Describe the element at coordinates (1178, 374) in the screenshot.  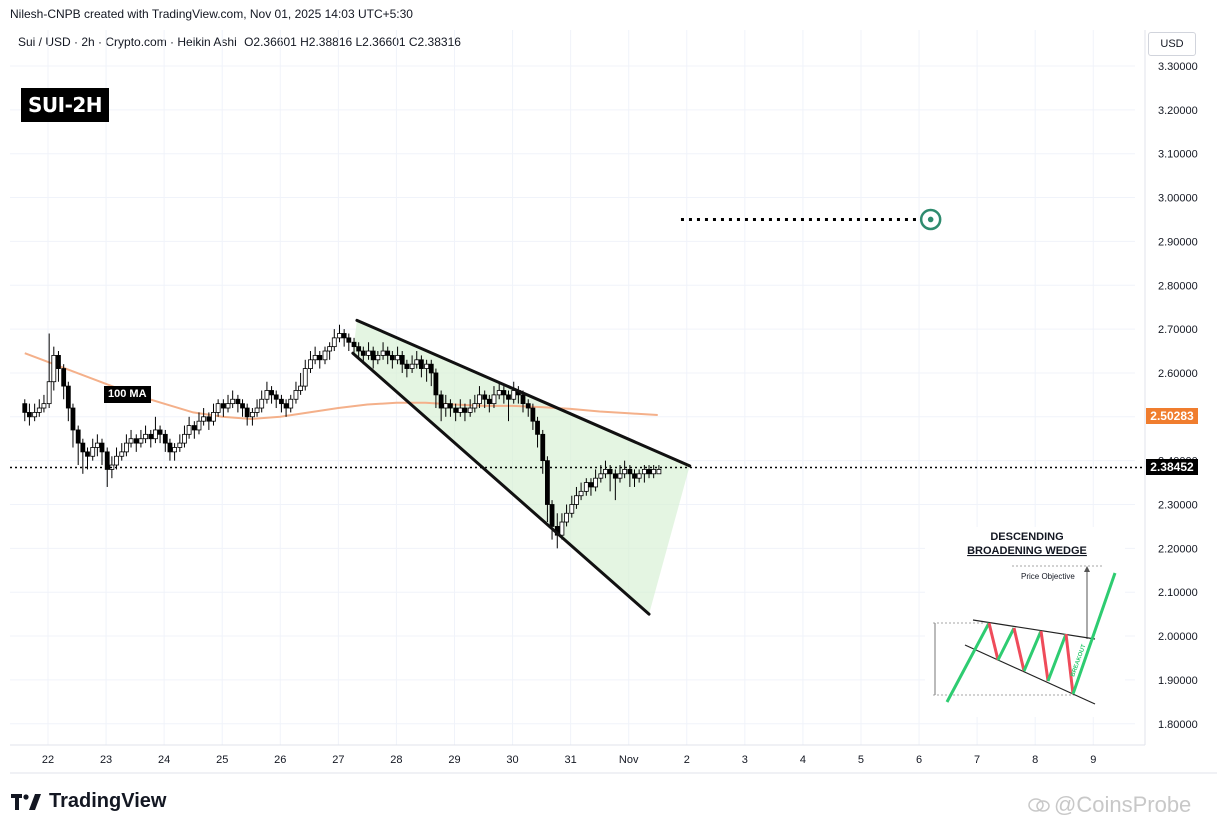
I see `y-tick-label: 2.60000` at that location.